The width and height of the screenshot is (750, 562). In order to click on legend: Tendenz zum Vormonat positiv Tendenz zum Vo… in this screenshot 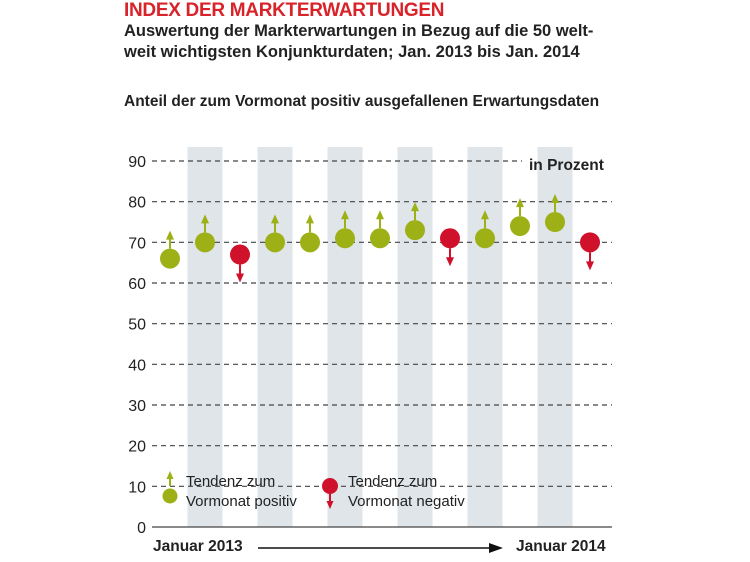, I will do `click(313, 490)`.